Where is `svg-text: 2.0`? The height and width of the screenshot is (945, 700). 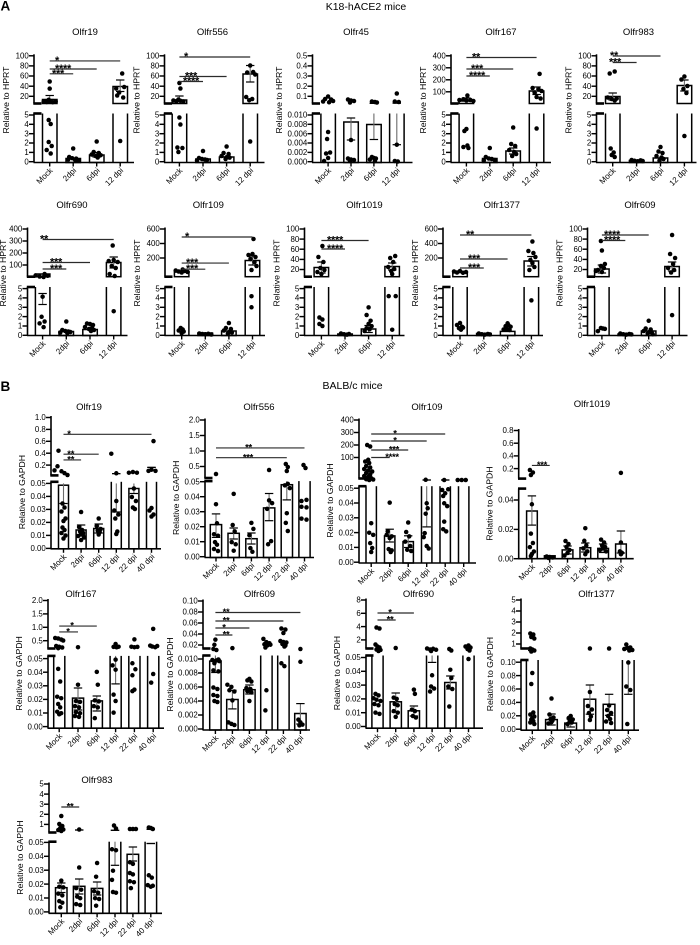
svg-text: 2.0 is located at coordinates (38, 600).